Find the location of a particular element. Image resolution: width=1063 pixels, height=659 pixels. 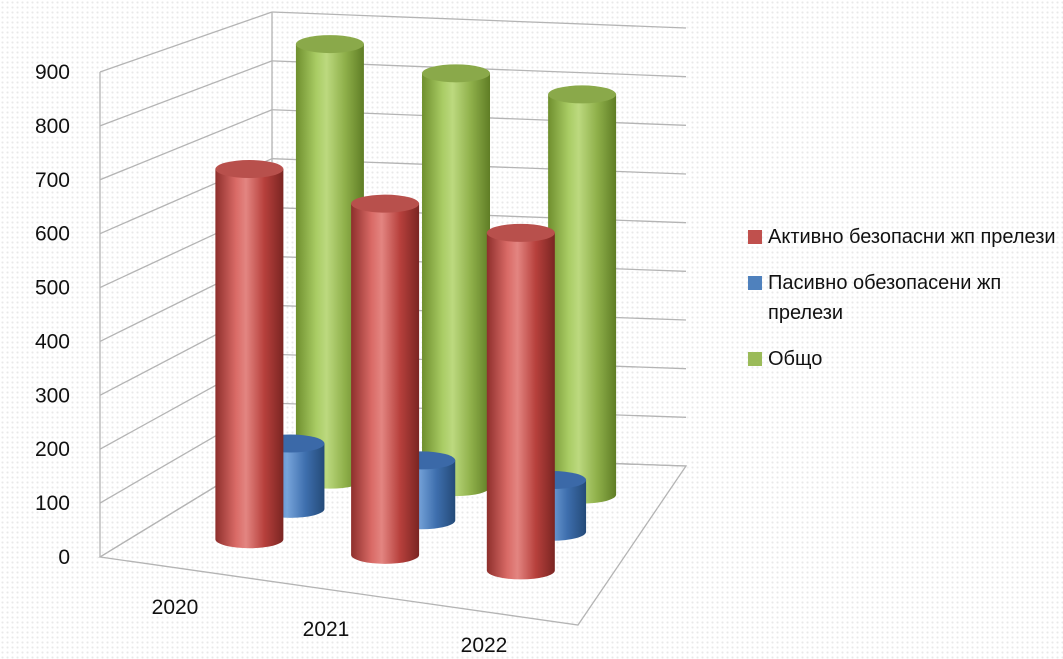

x-tick-label: 2020 is located at coordinates (175, 607).